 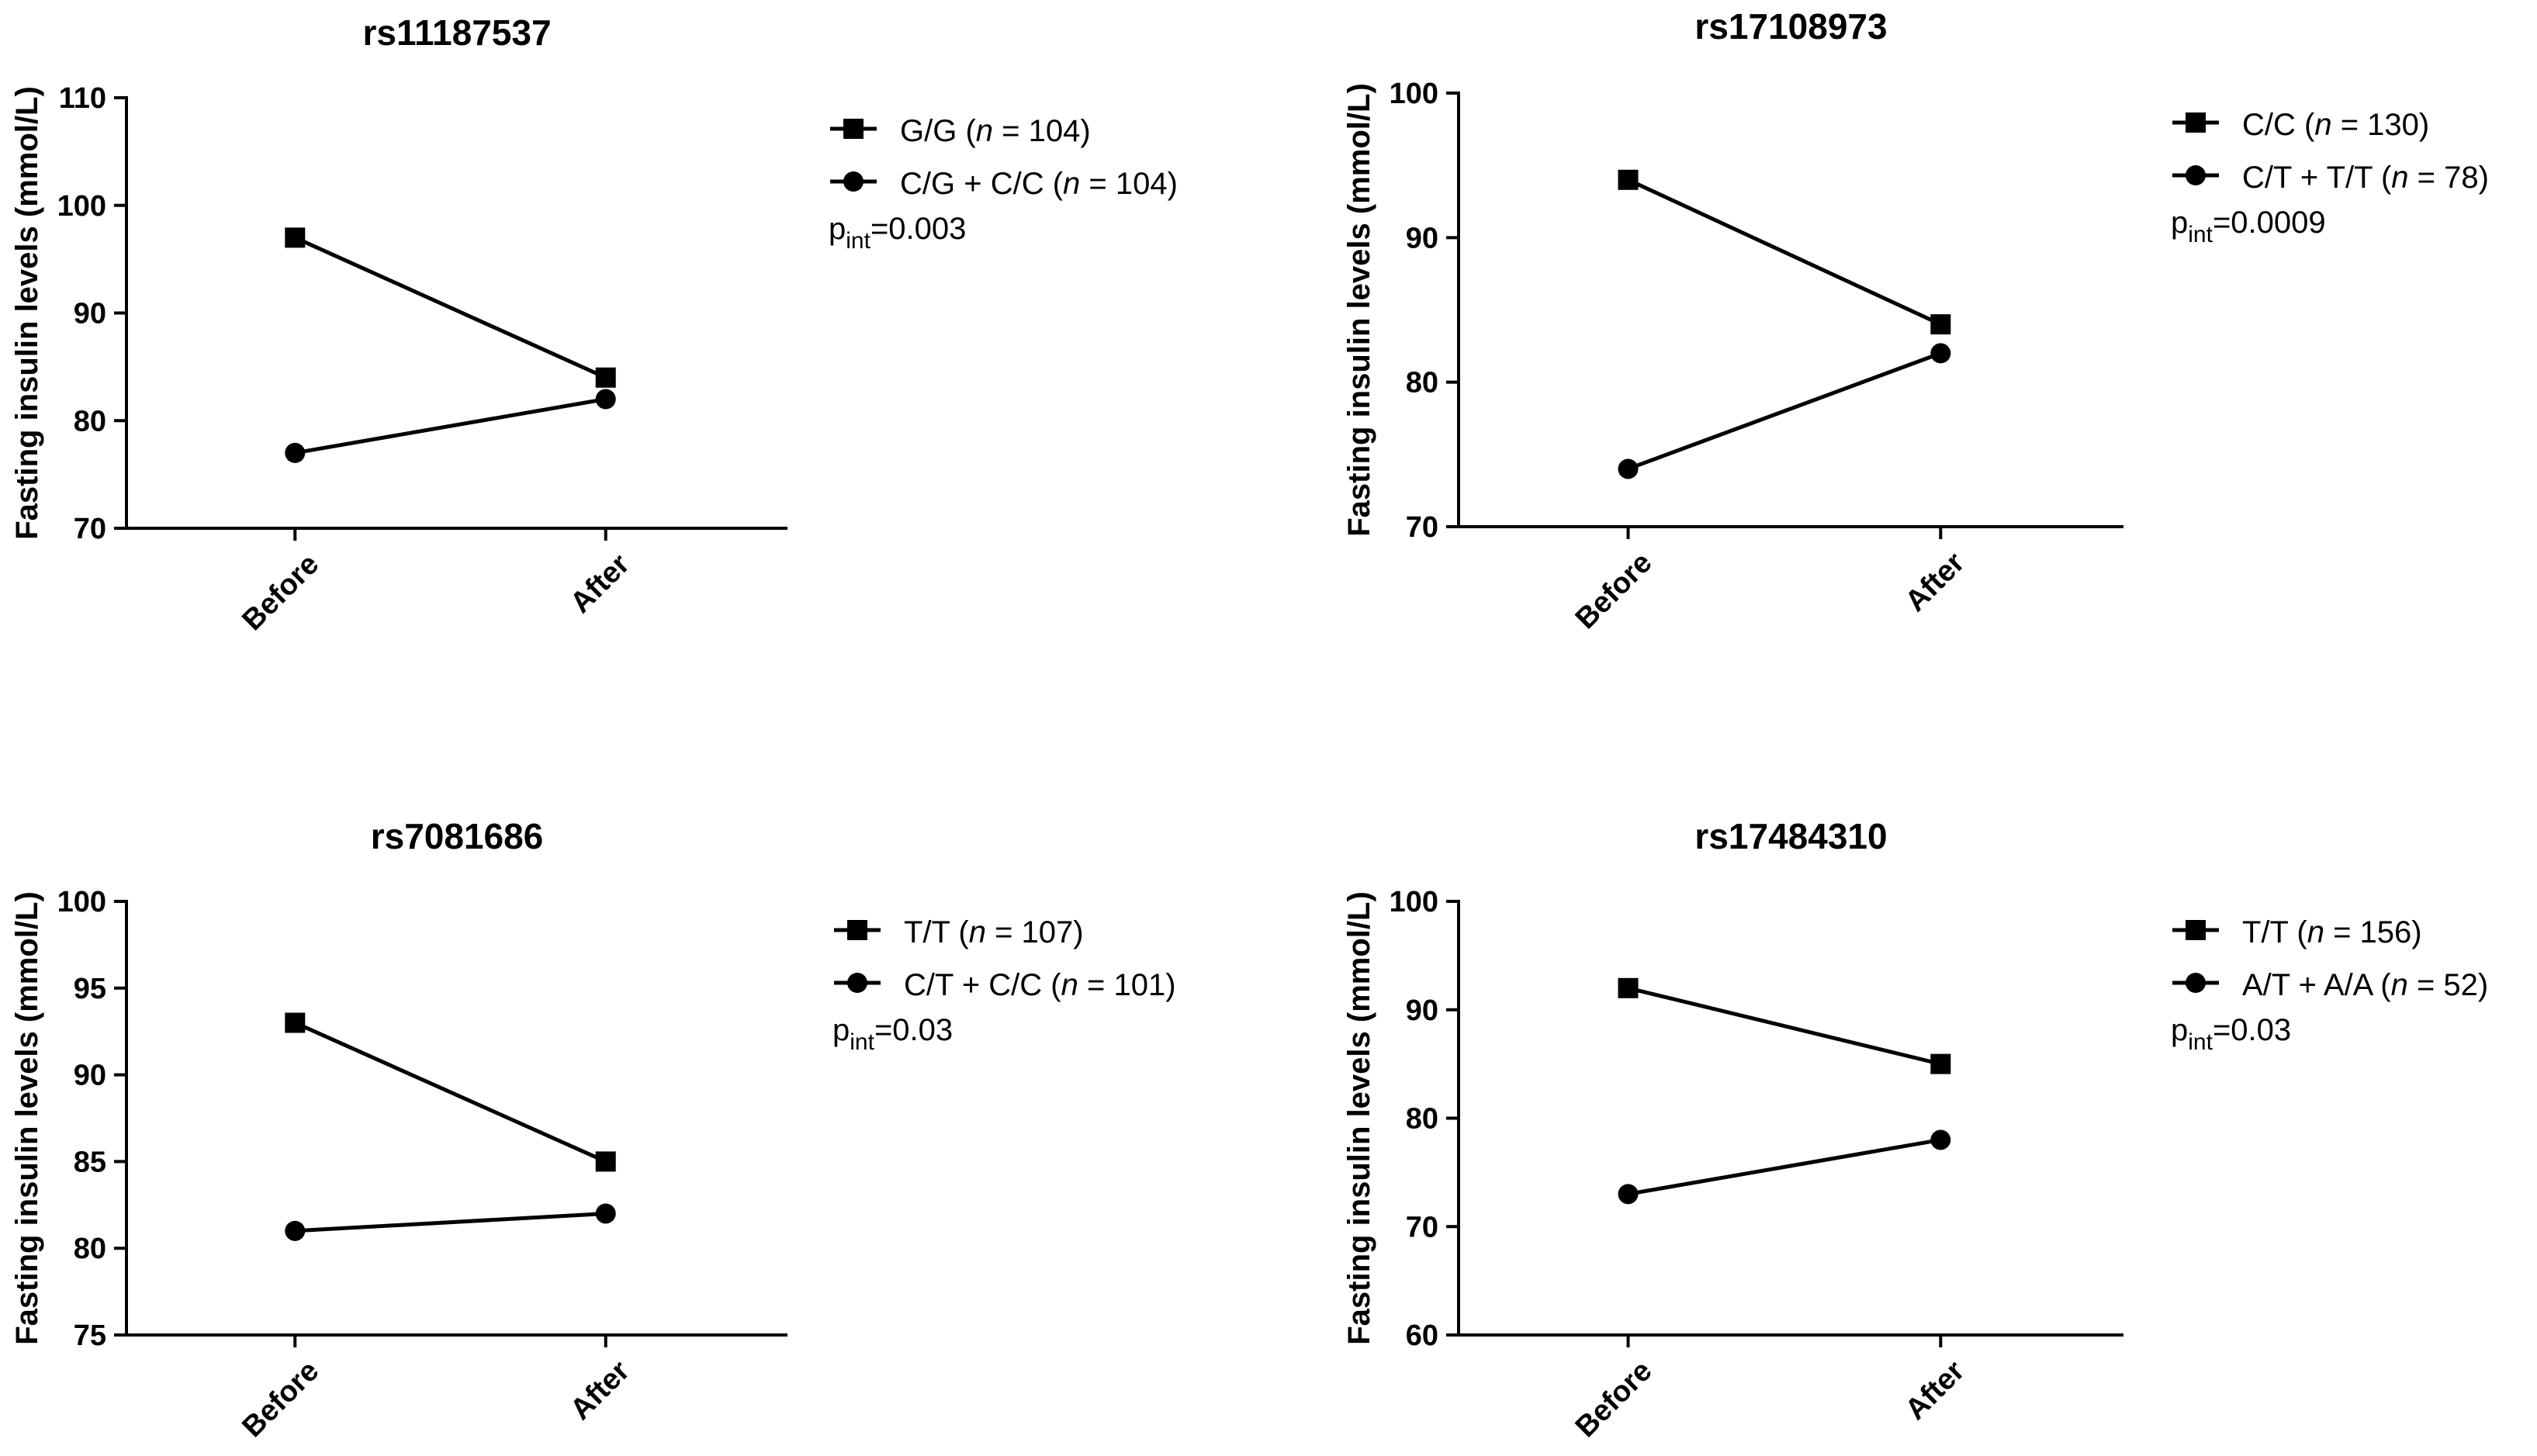 What do you see at coordinates (456, 32) in the screenshot?
I see `chart-title: rs11187537` at bounding box center [456, 32].